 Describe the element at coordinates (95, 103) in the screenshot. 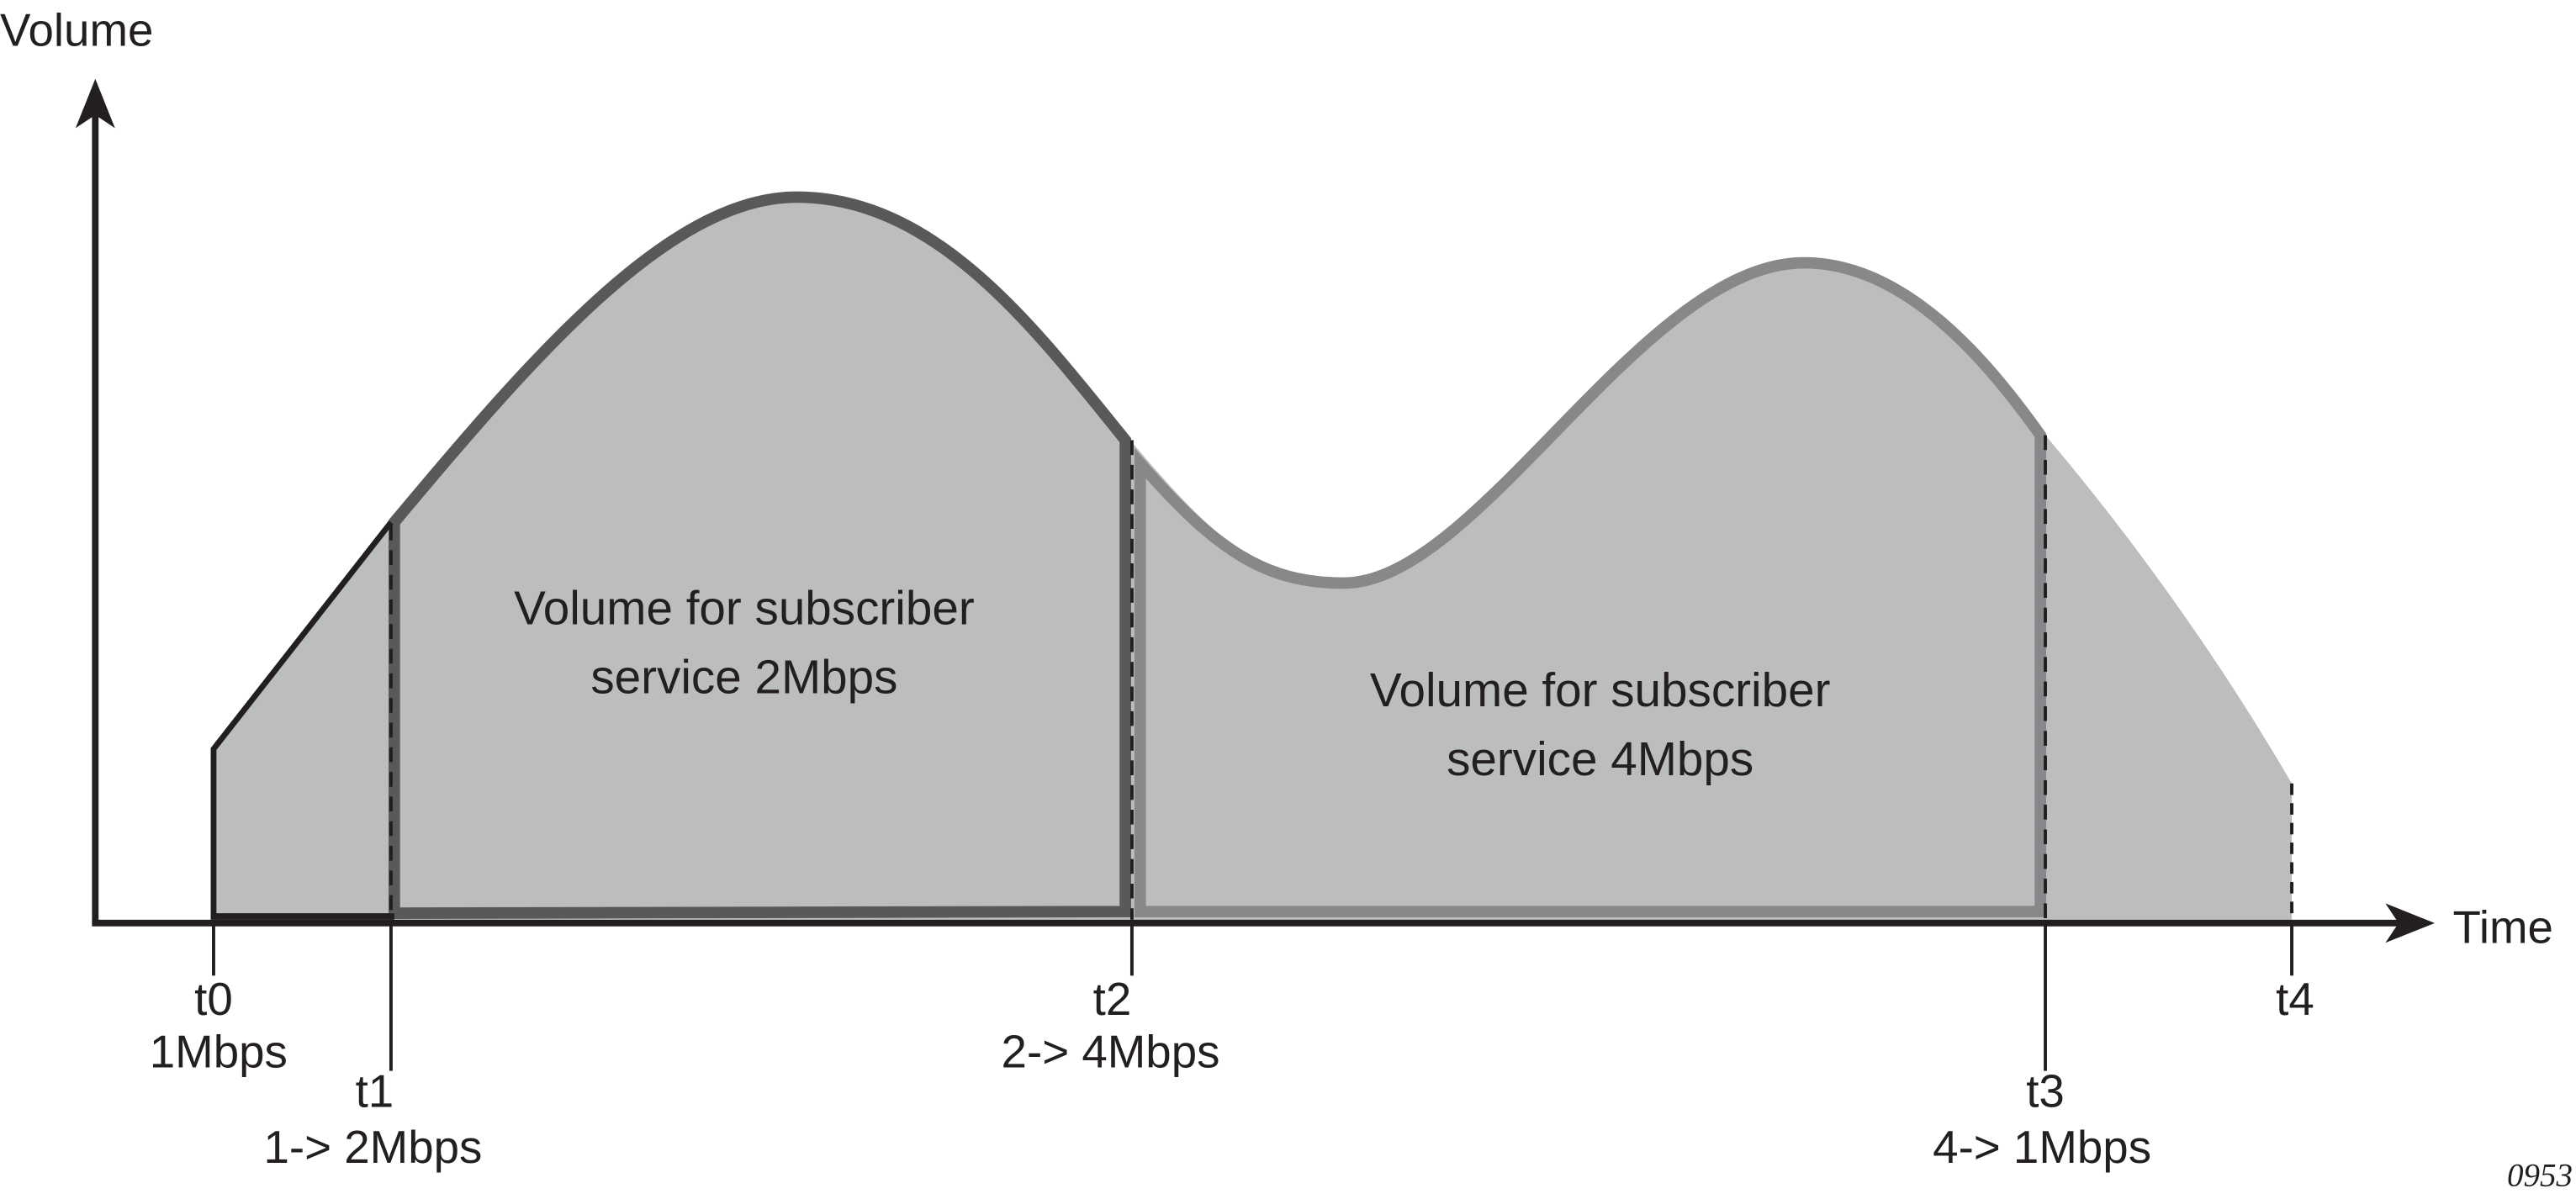

I see `y-axis-arrow-icon` at that location.